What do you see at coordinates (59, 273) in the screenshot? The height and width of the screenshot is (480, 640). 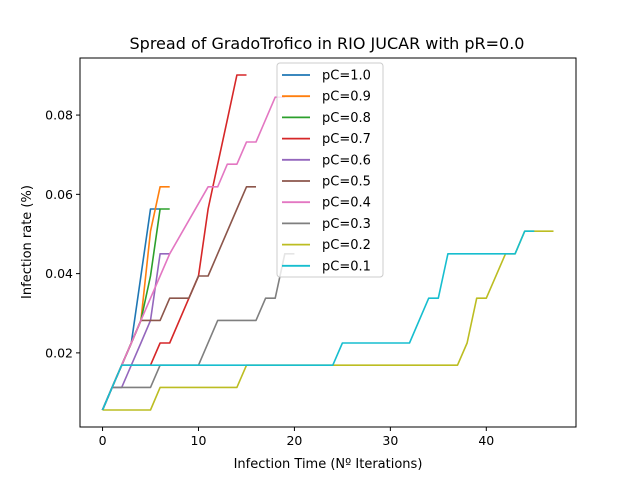 I see `y-tick-label-1: 0.04` at bounding box center [59, 273].